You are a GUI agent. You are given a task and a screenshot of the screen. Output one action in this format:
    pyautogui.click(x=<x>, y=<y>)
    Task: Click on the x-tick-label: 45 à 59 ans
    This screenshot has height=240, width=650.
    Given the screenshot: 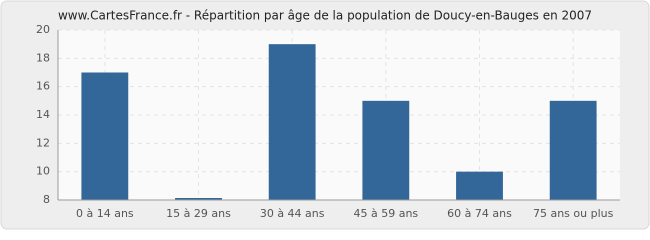 What is the action you would take?
    pyautogui.click(x=385, y=213)
    